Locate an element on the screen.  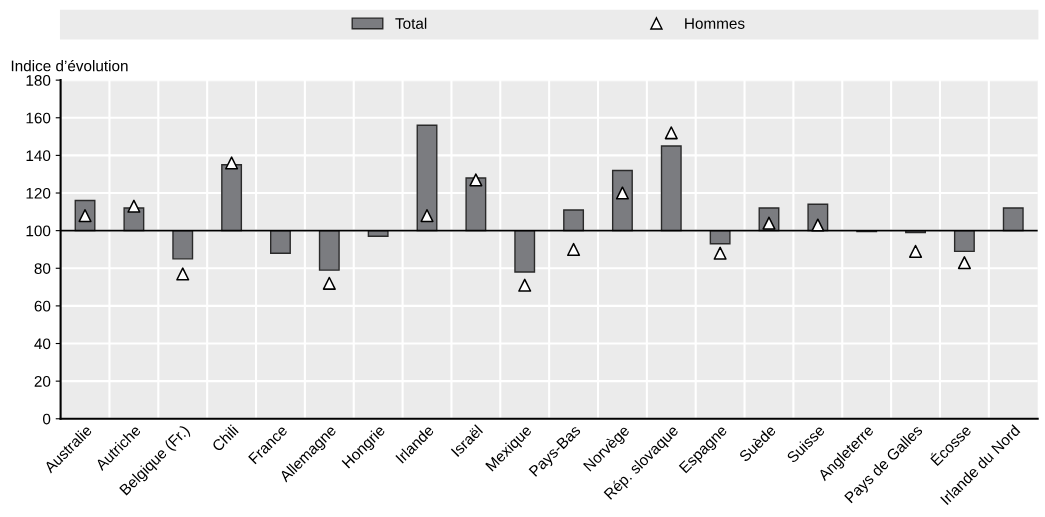
y-tick-label: 40 is located at coordinates (42, 344).